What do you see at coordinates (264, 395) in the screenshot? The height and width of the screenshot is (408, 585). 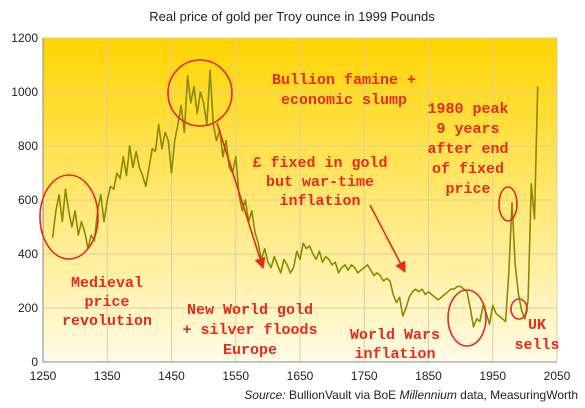 I see `source-label: Source:` at bounding box center [264, 395].